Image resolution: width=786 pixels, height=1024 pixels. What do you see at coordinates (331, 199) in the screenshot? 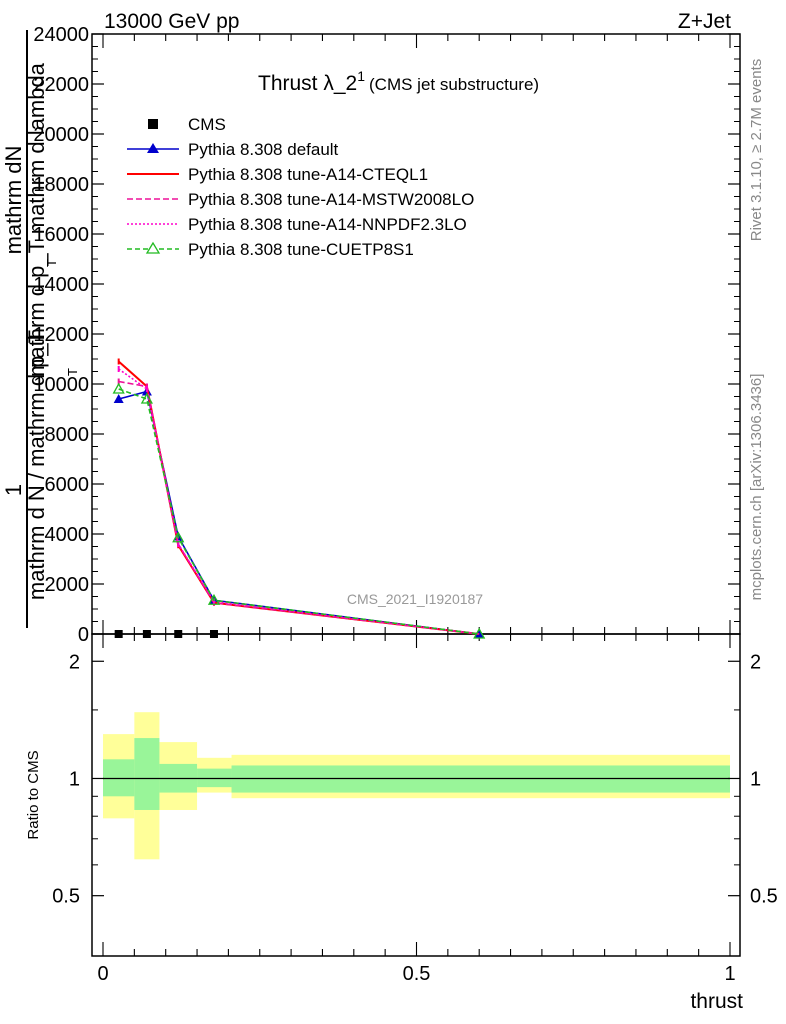
I see `legend-label-3: Pythia 8.308 tune-A14-MSTW2008LO` at bounding box center [331, 199].